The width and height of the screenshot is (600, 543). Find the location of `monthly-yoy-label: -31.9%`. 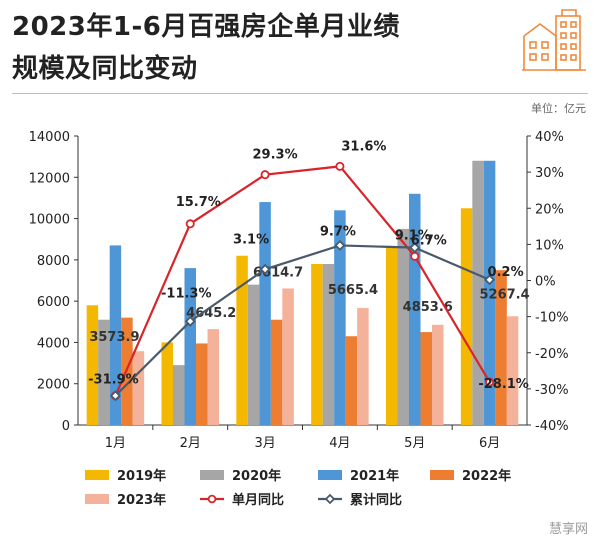

monthly-yoy-label: -31.9% is located at coordinates (113, 380).